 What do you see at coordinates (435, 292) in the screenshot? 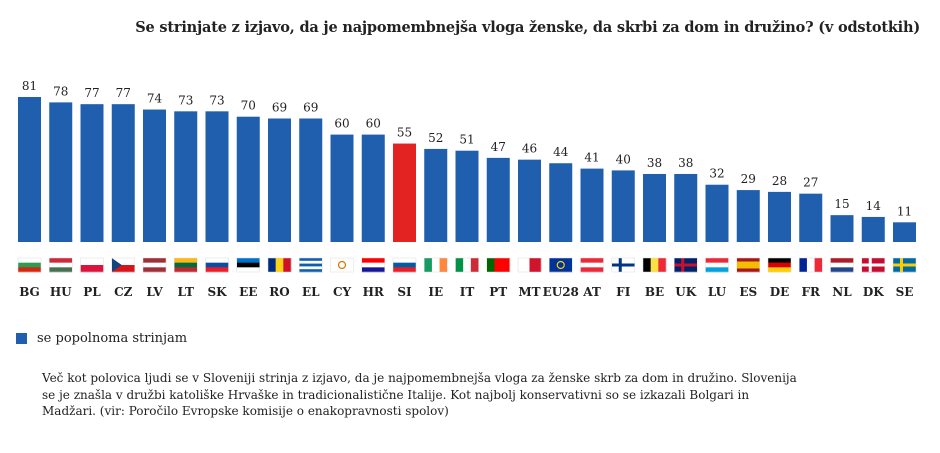
I see `category-label: IE` at bounding box center [435, 292].